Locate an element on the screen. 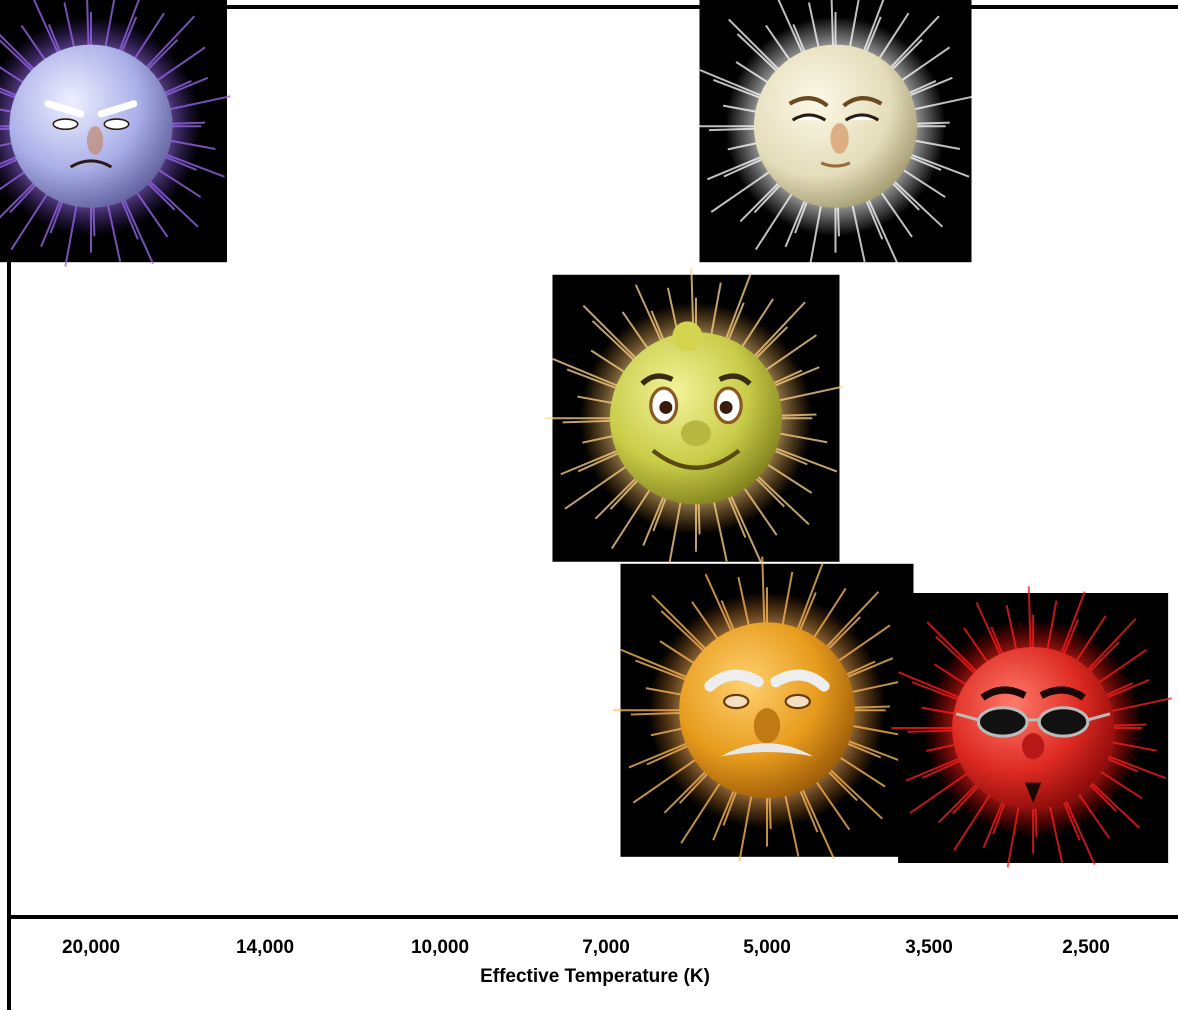 This screenshot has width=1178, height=1010. red-star-face-icon is located at coordinates (1031, 727).